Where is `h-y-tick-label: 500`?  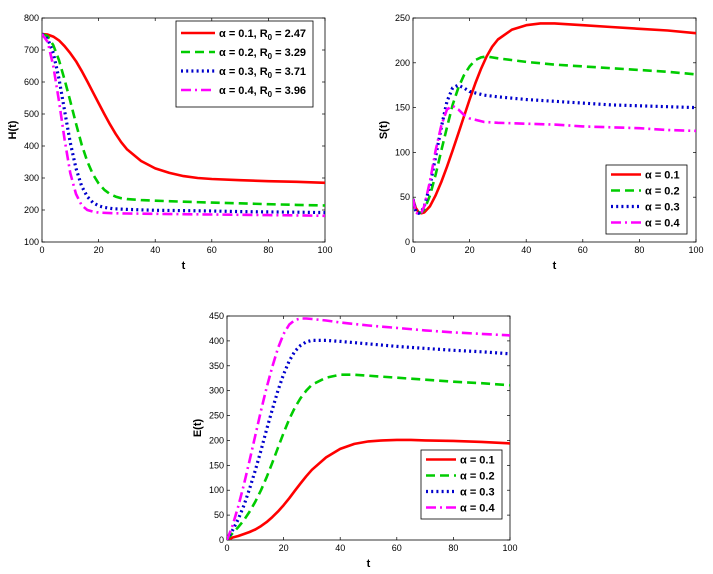
h-y-tick-label: 500 is located at coordinates (31, 114).